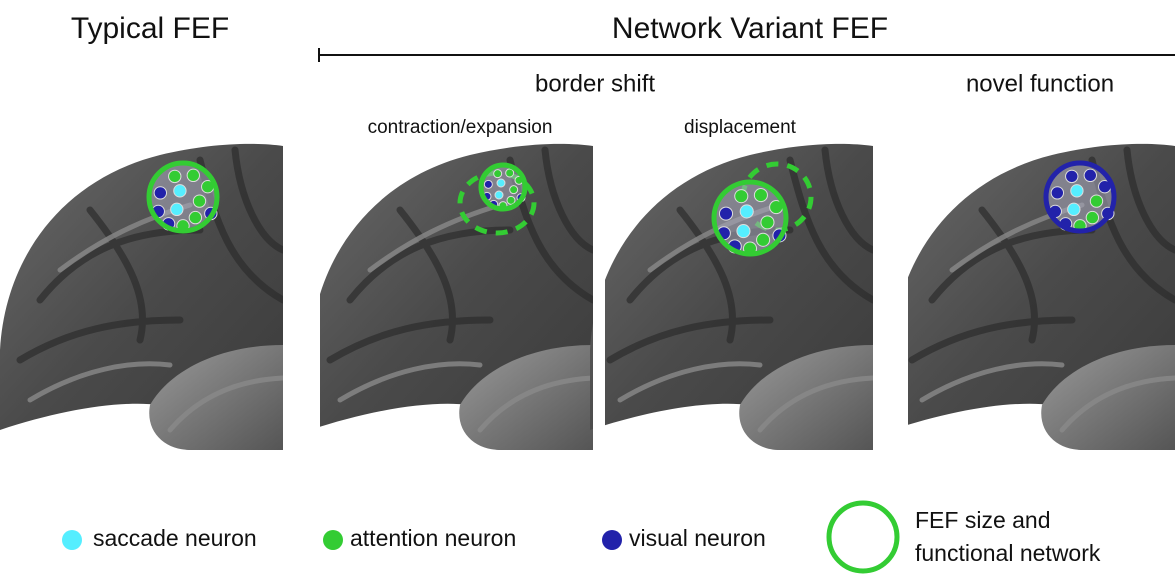 The width and height of the screenshot is (1175, 576). I want to click on fef-clusters, so click(631, 208).